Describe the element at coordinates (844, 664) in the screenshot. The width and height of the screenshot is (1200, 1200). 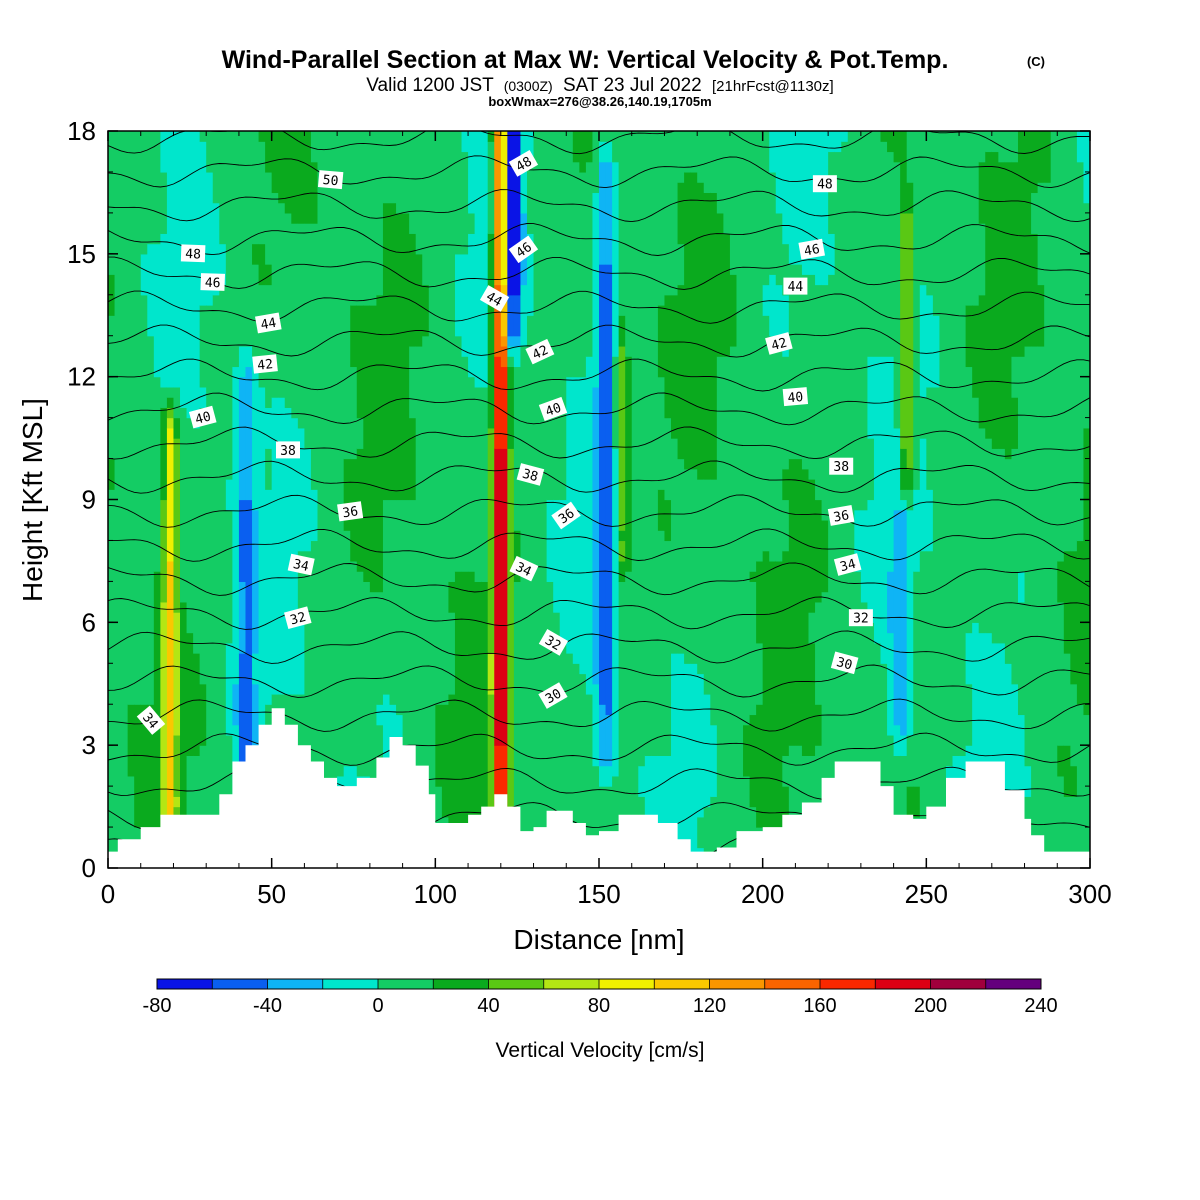
I see `svg-text: 30` at that location.